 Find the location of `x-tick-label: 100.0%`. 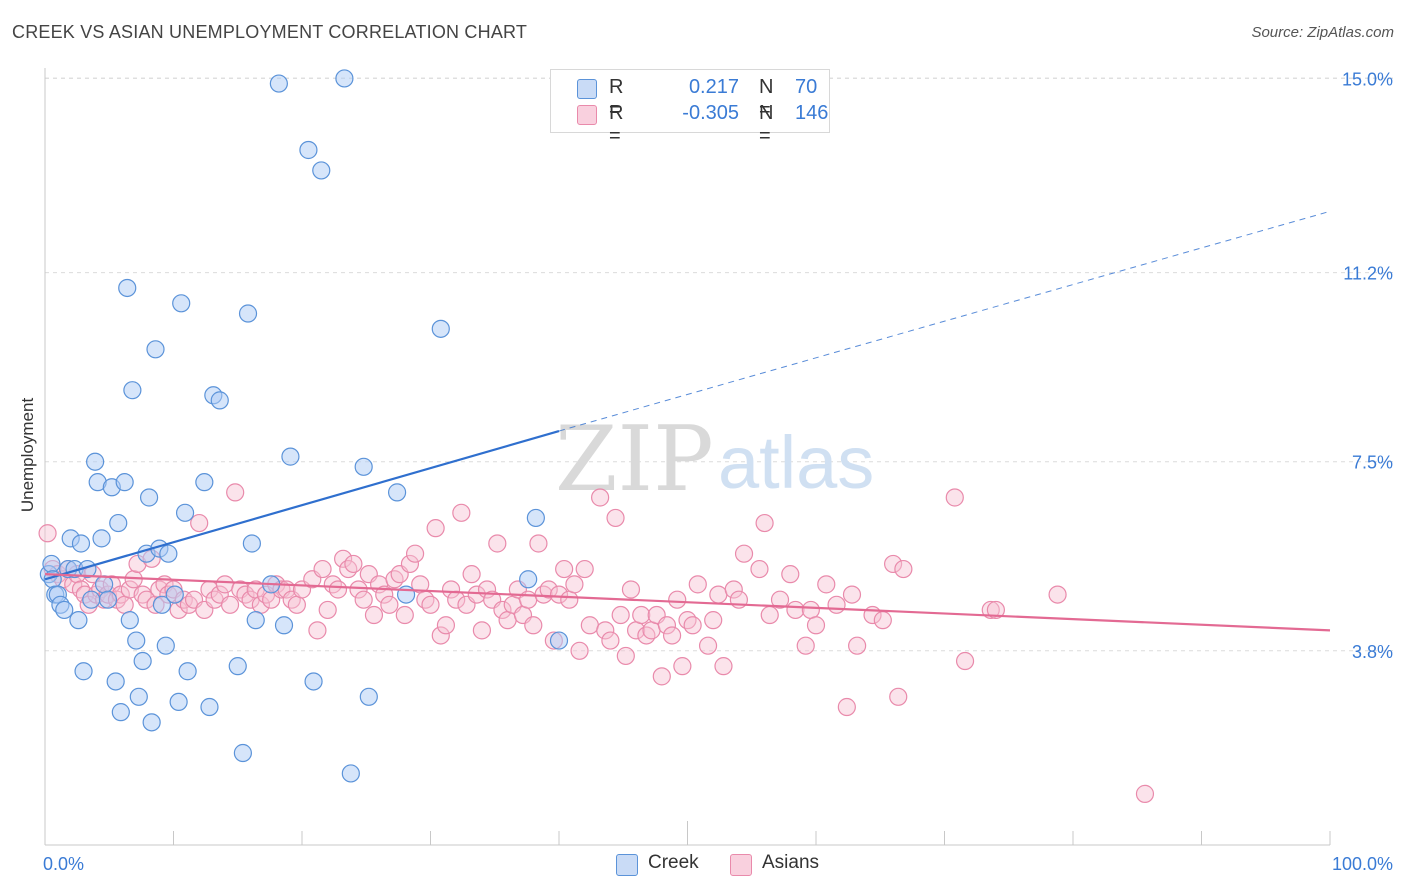

x-tick-label: 100.0% is located at coordinates (1362, 864).